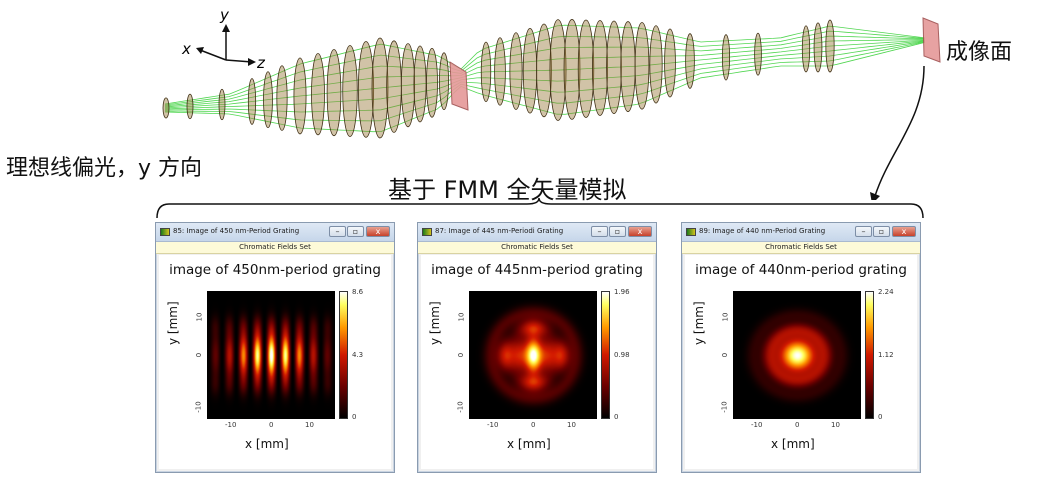  What do you see at coordinates (186, 49) in the screenshot?
I see `axis-x-label: x` at bounding box center [186, 49].